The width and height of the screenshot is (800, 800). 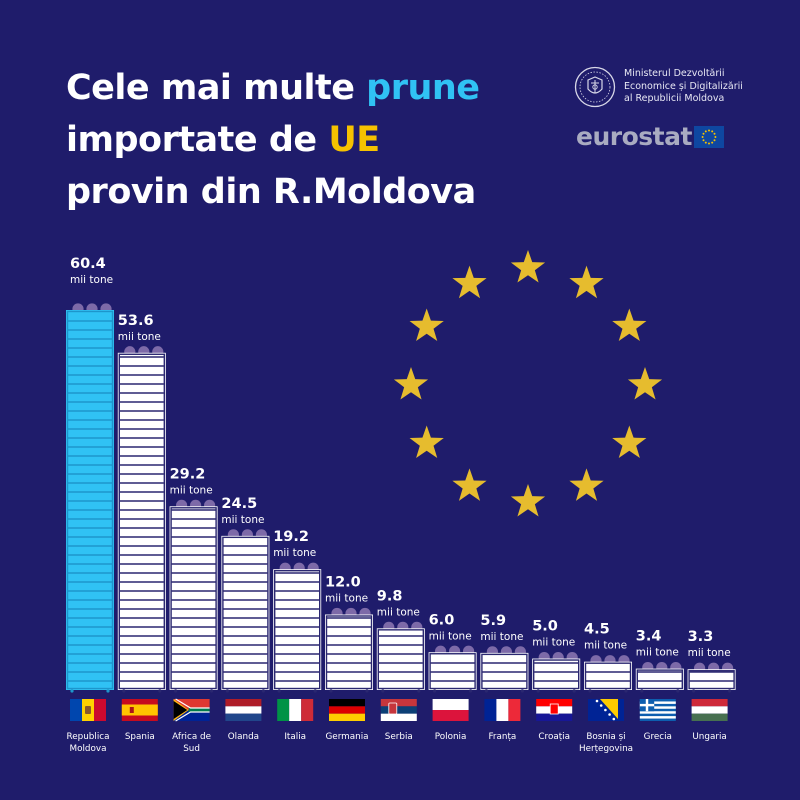 What do you see at coordinates (88, 710) in the screenshot?
I see `flag-moldova-icon` at bounding box center [88, 710].